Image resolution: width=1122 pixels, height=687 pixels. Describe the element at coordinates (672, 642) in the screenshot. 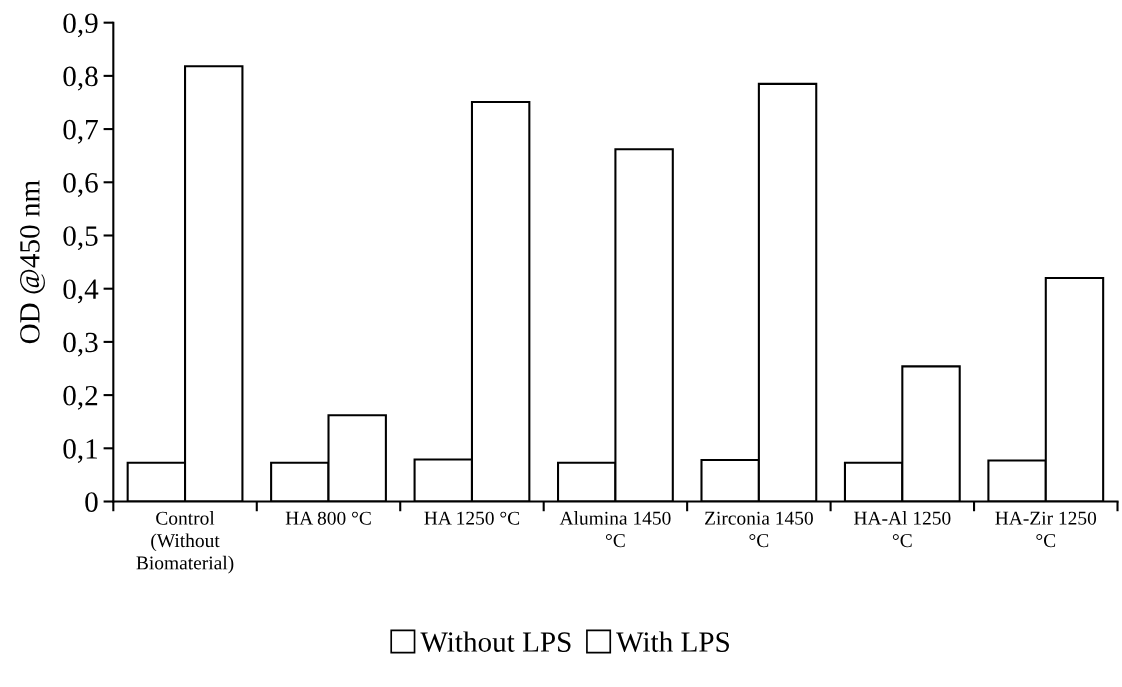

I see `legend-label: With LPS` at that location.